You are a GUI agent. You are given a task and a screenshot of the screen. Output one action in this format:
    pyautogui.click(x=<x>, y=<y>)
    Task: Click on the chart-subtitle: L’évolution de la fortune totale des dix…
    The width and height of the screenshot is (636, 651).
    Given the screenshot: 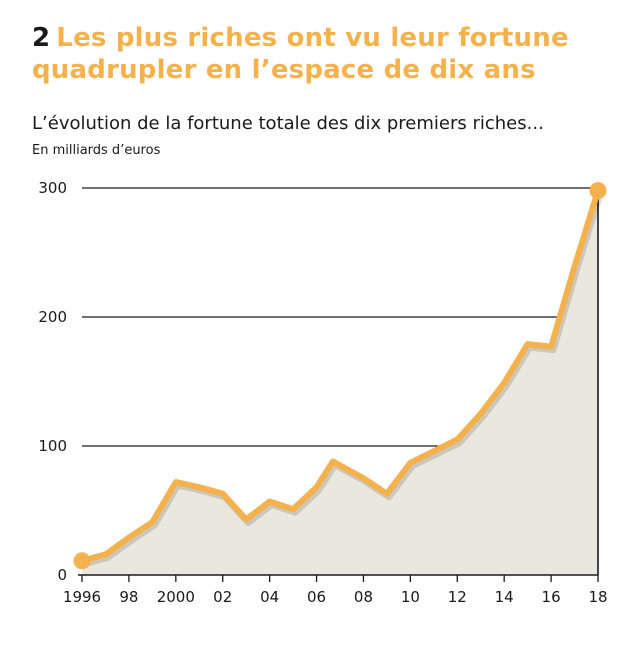 What is the action you would take?
    pyautogui.click(x=288, y=123)
    